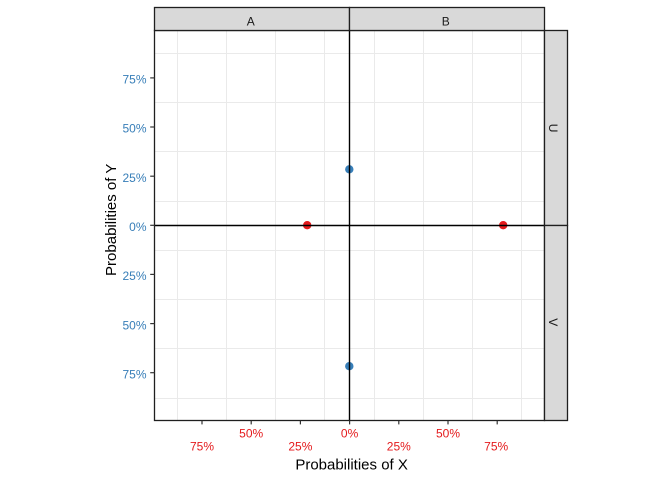  I want to click on svg-text: U, so click(553, 128).